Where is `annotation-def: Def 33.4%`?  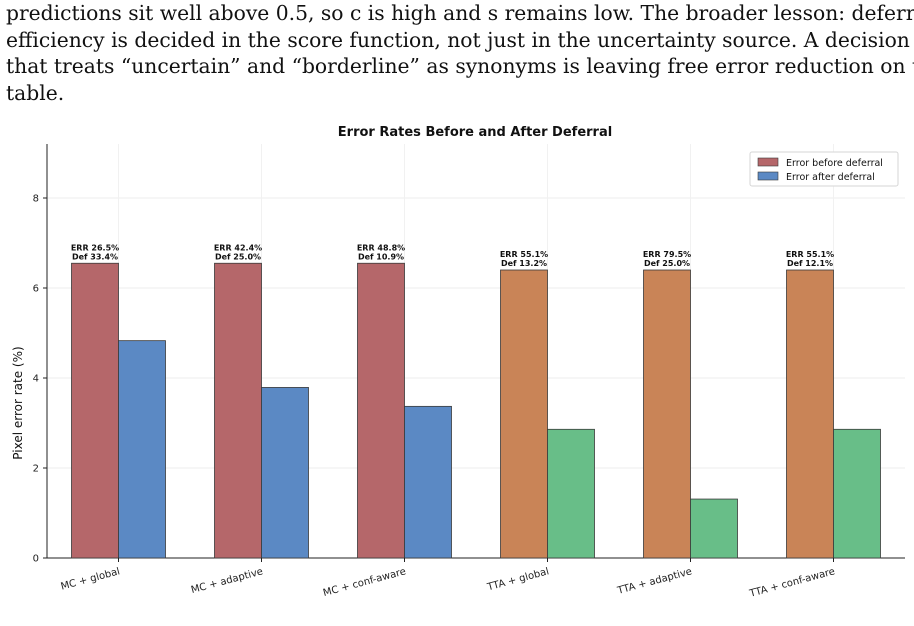 annotation-def: Def 33.4% is located at coordinates (95, 256).